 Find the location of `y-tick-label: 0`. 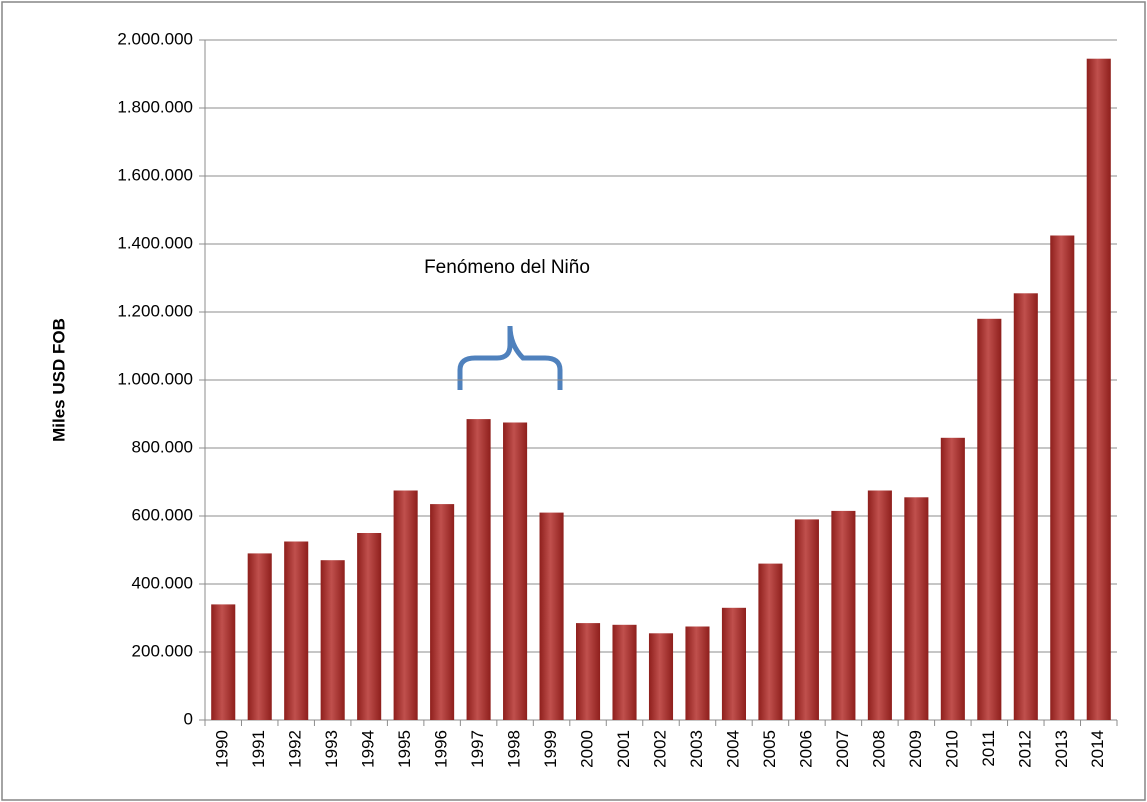

y-tick-label: 0 is located at coordinates (188, 718).